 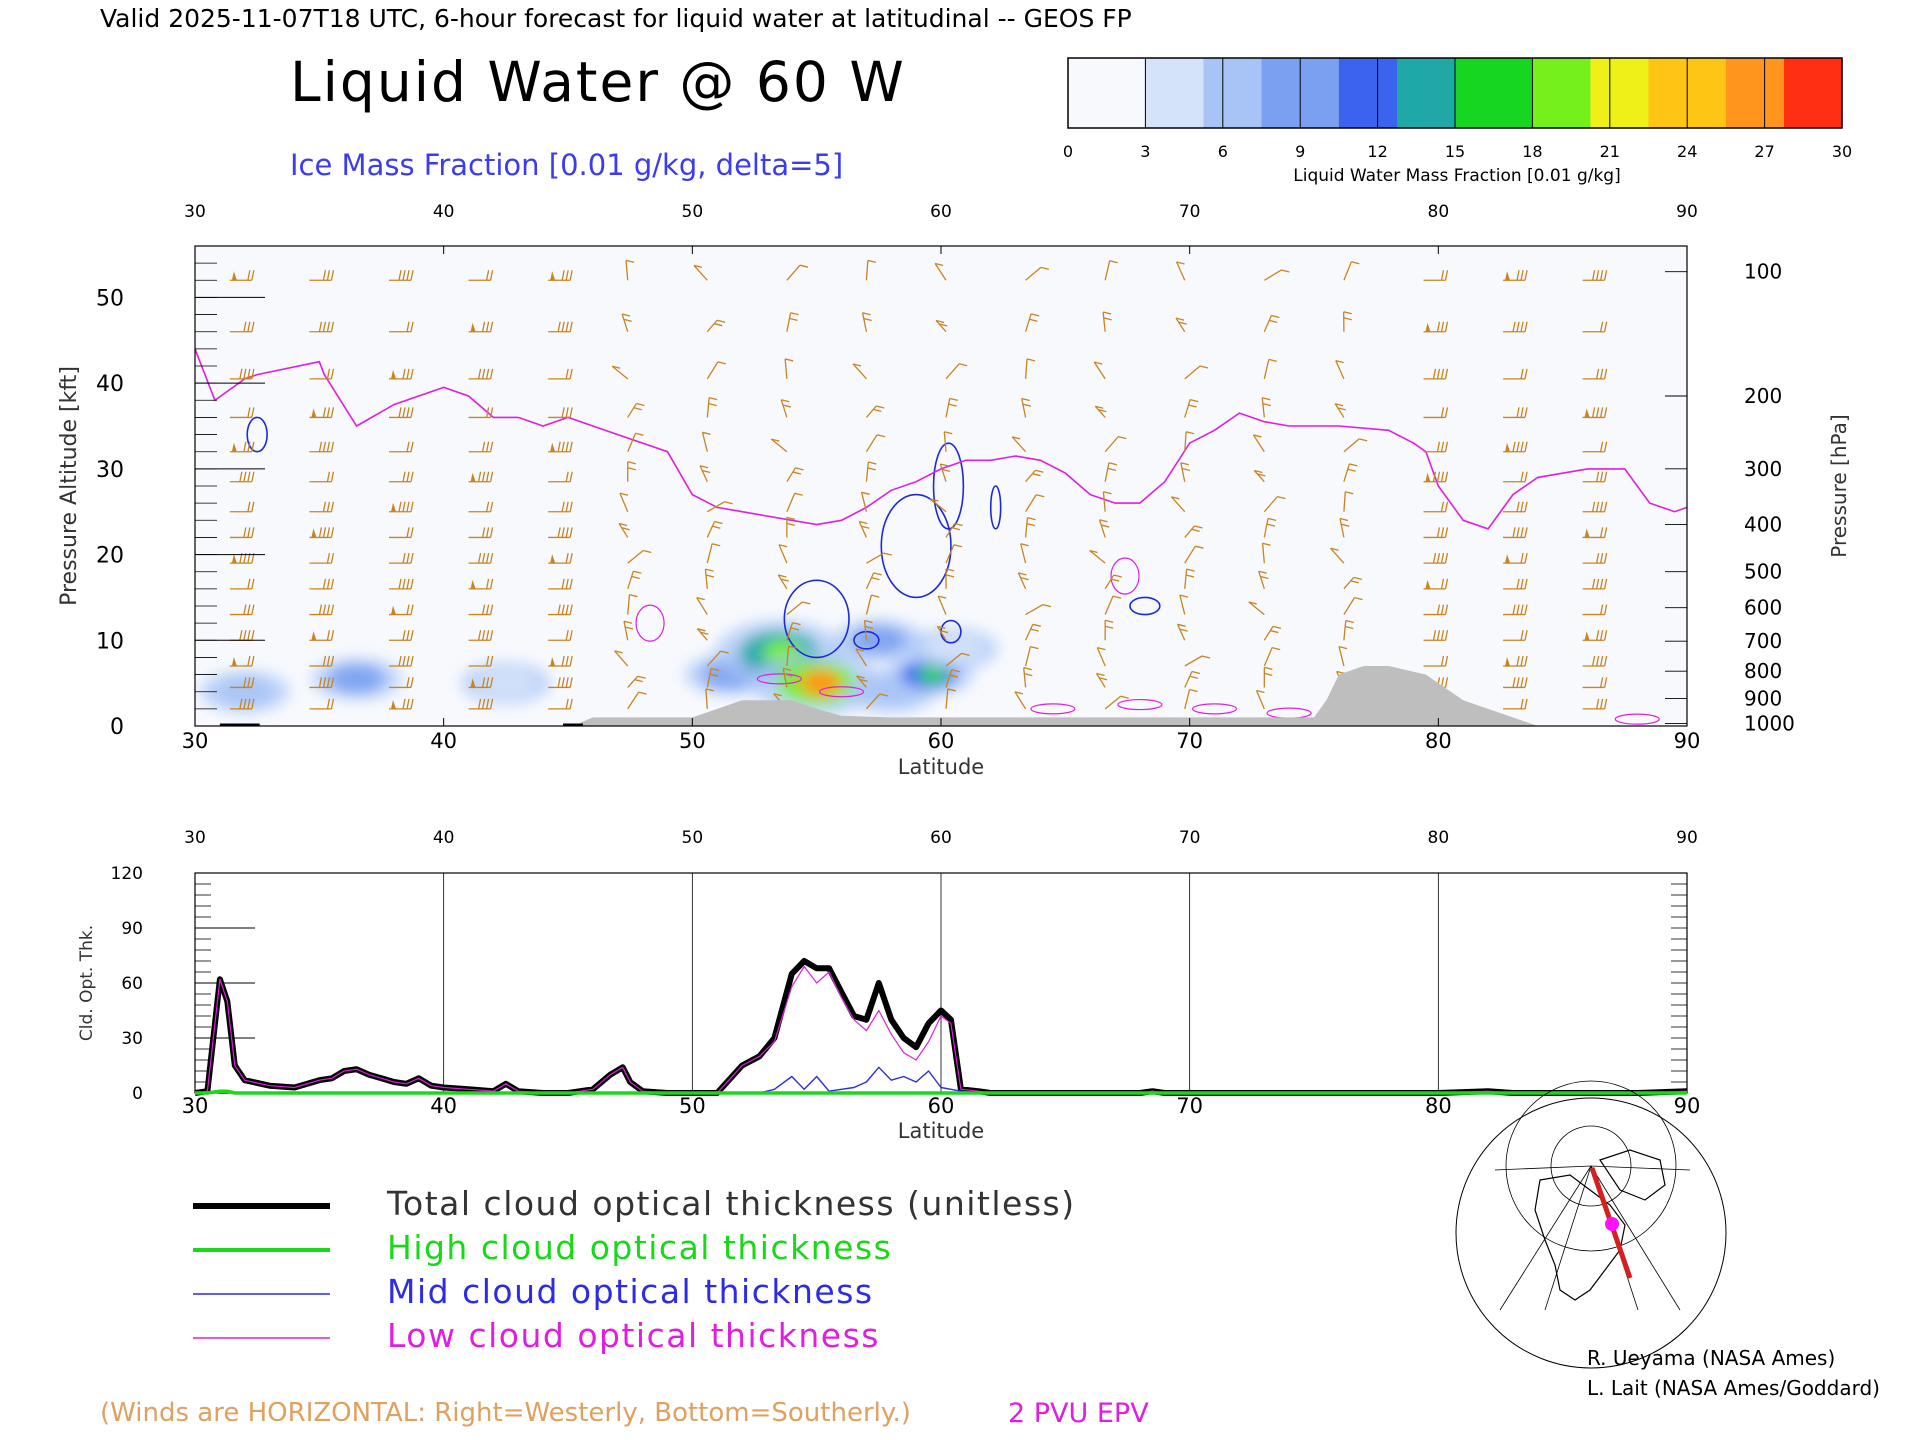 I want to click on liquid-water-core, so click(x=932, y=674).